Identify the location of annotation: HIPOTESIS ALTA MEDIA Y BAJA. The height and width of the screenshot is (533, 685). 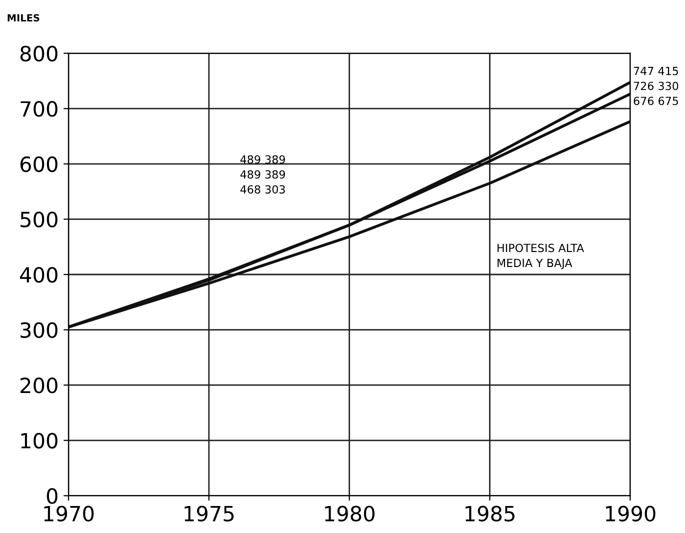
(541, 257).